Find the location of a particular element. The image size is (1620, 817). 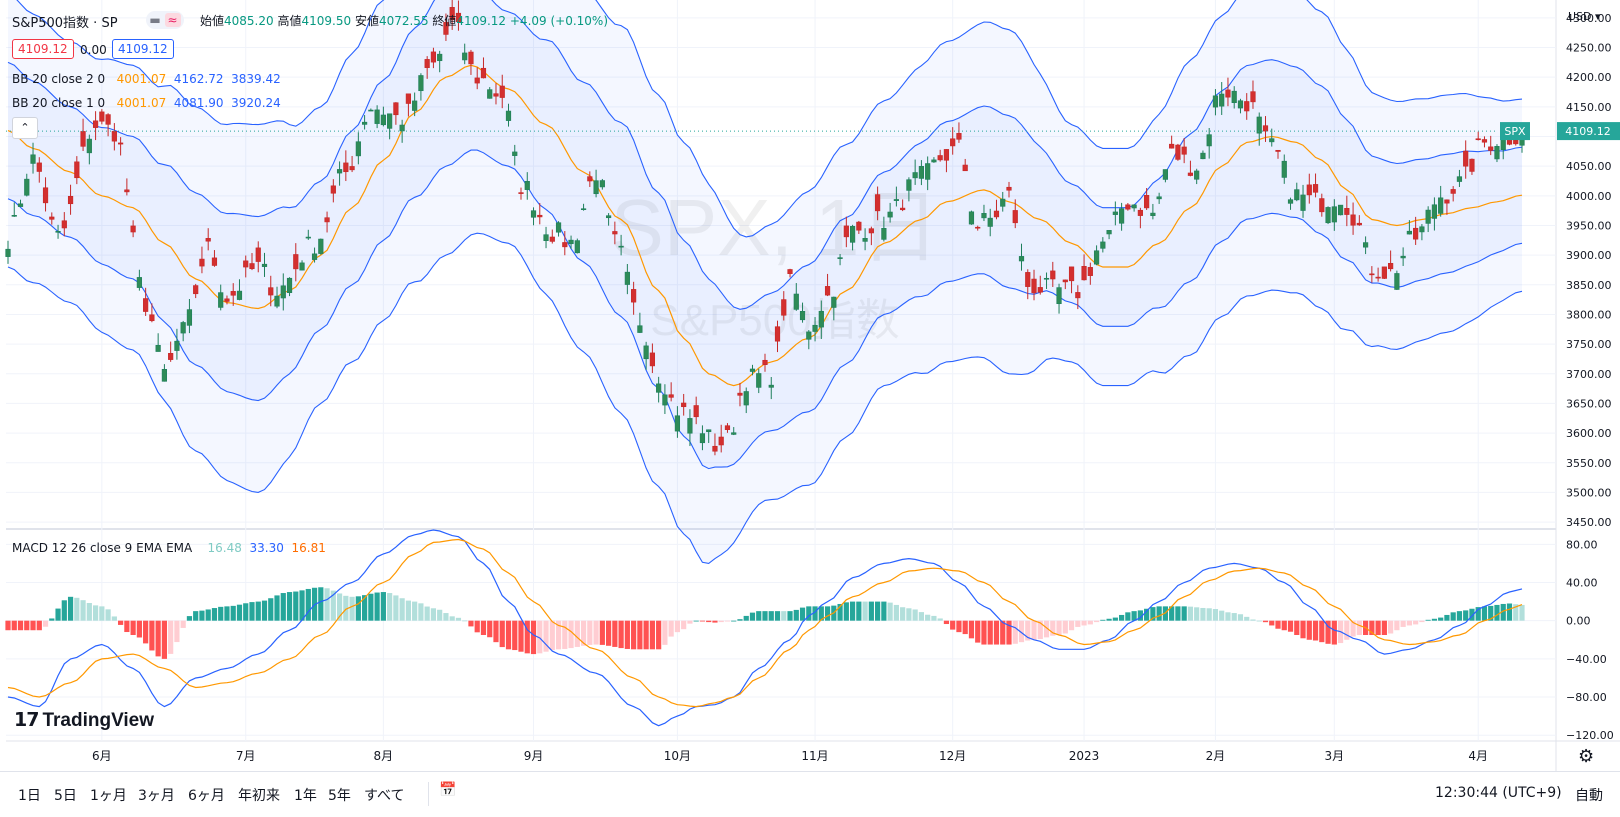

macd-tick-label: −40.00 is located at coordinates (1586, 659).